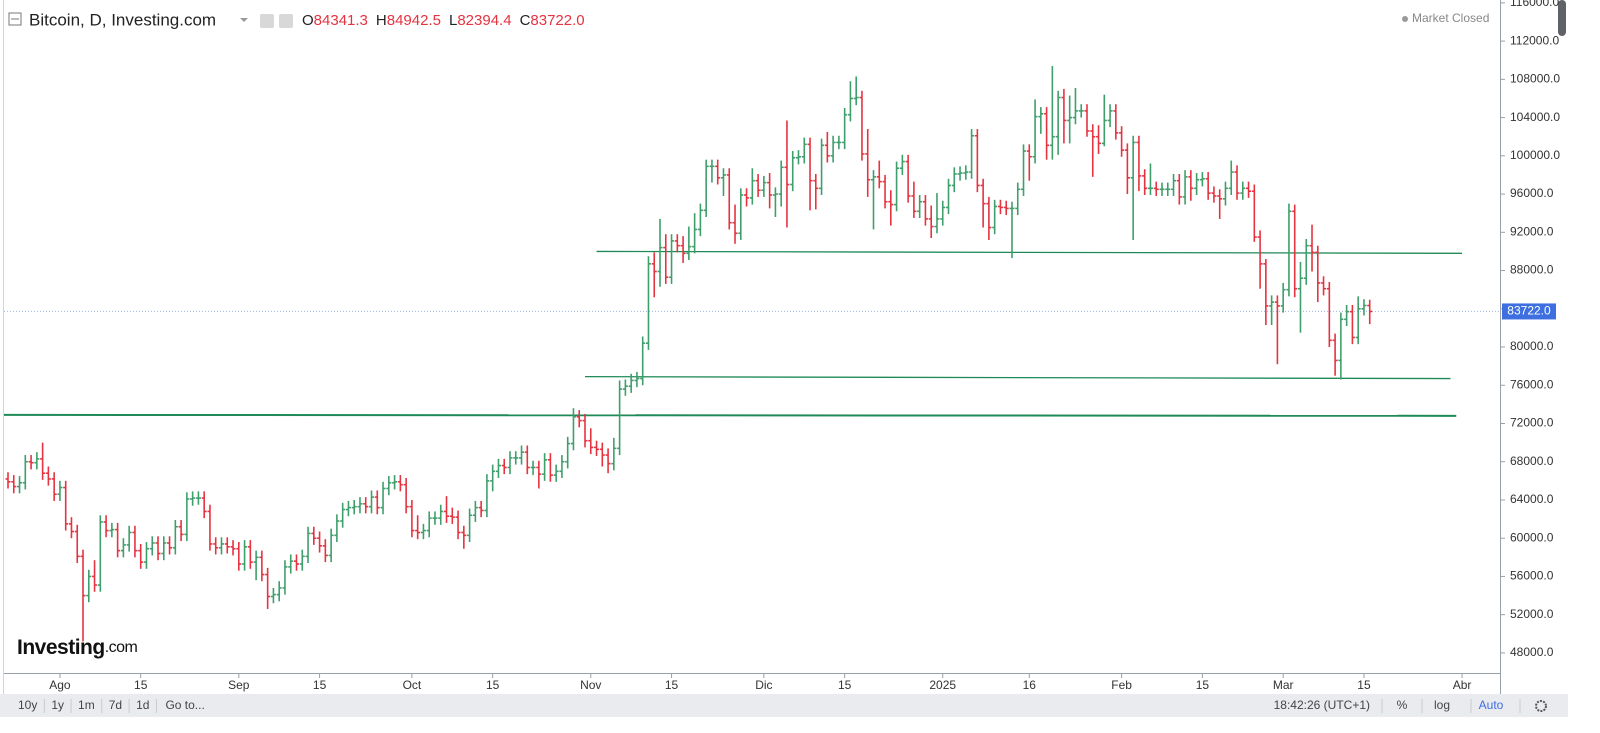 Image resolution: width=1600 pixels, height=733 pixels. I want to click on x-tick-label: Oct, so click(412, 685).